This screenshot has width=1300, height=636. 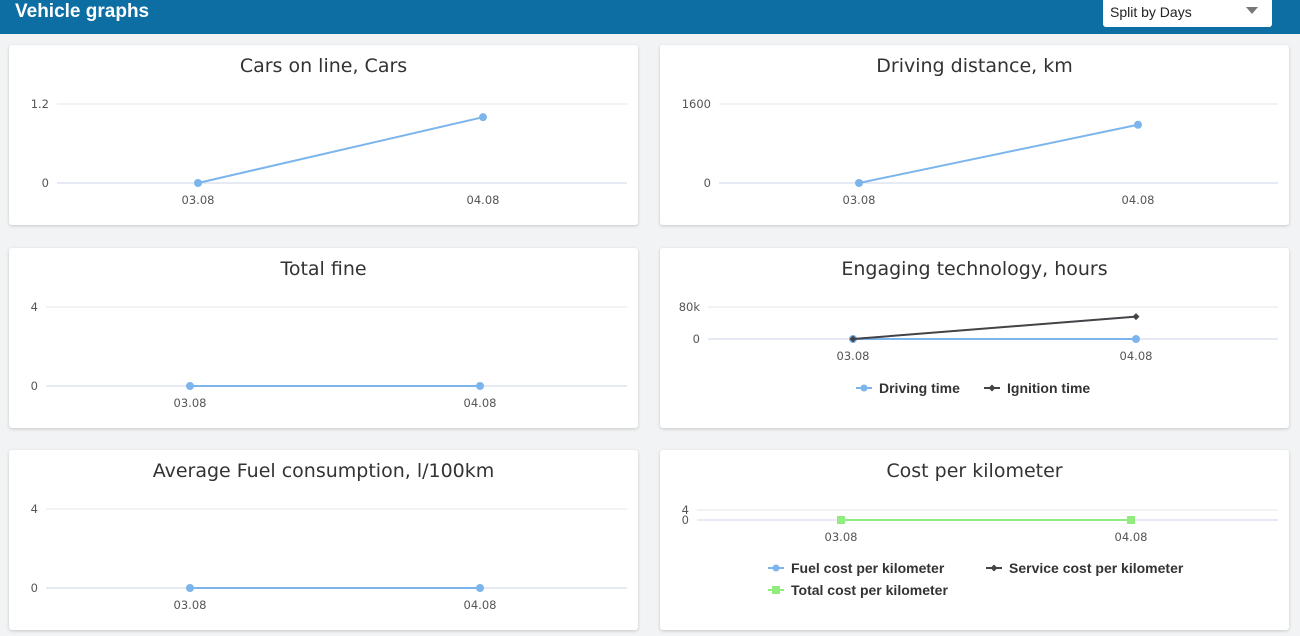 I want to click on chart-card: Cars on line, Cars 0 1.2 03.08 04.08, so click(x=323, y=135).